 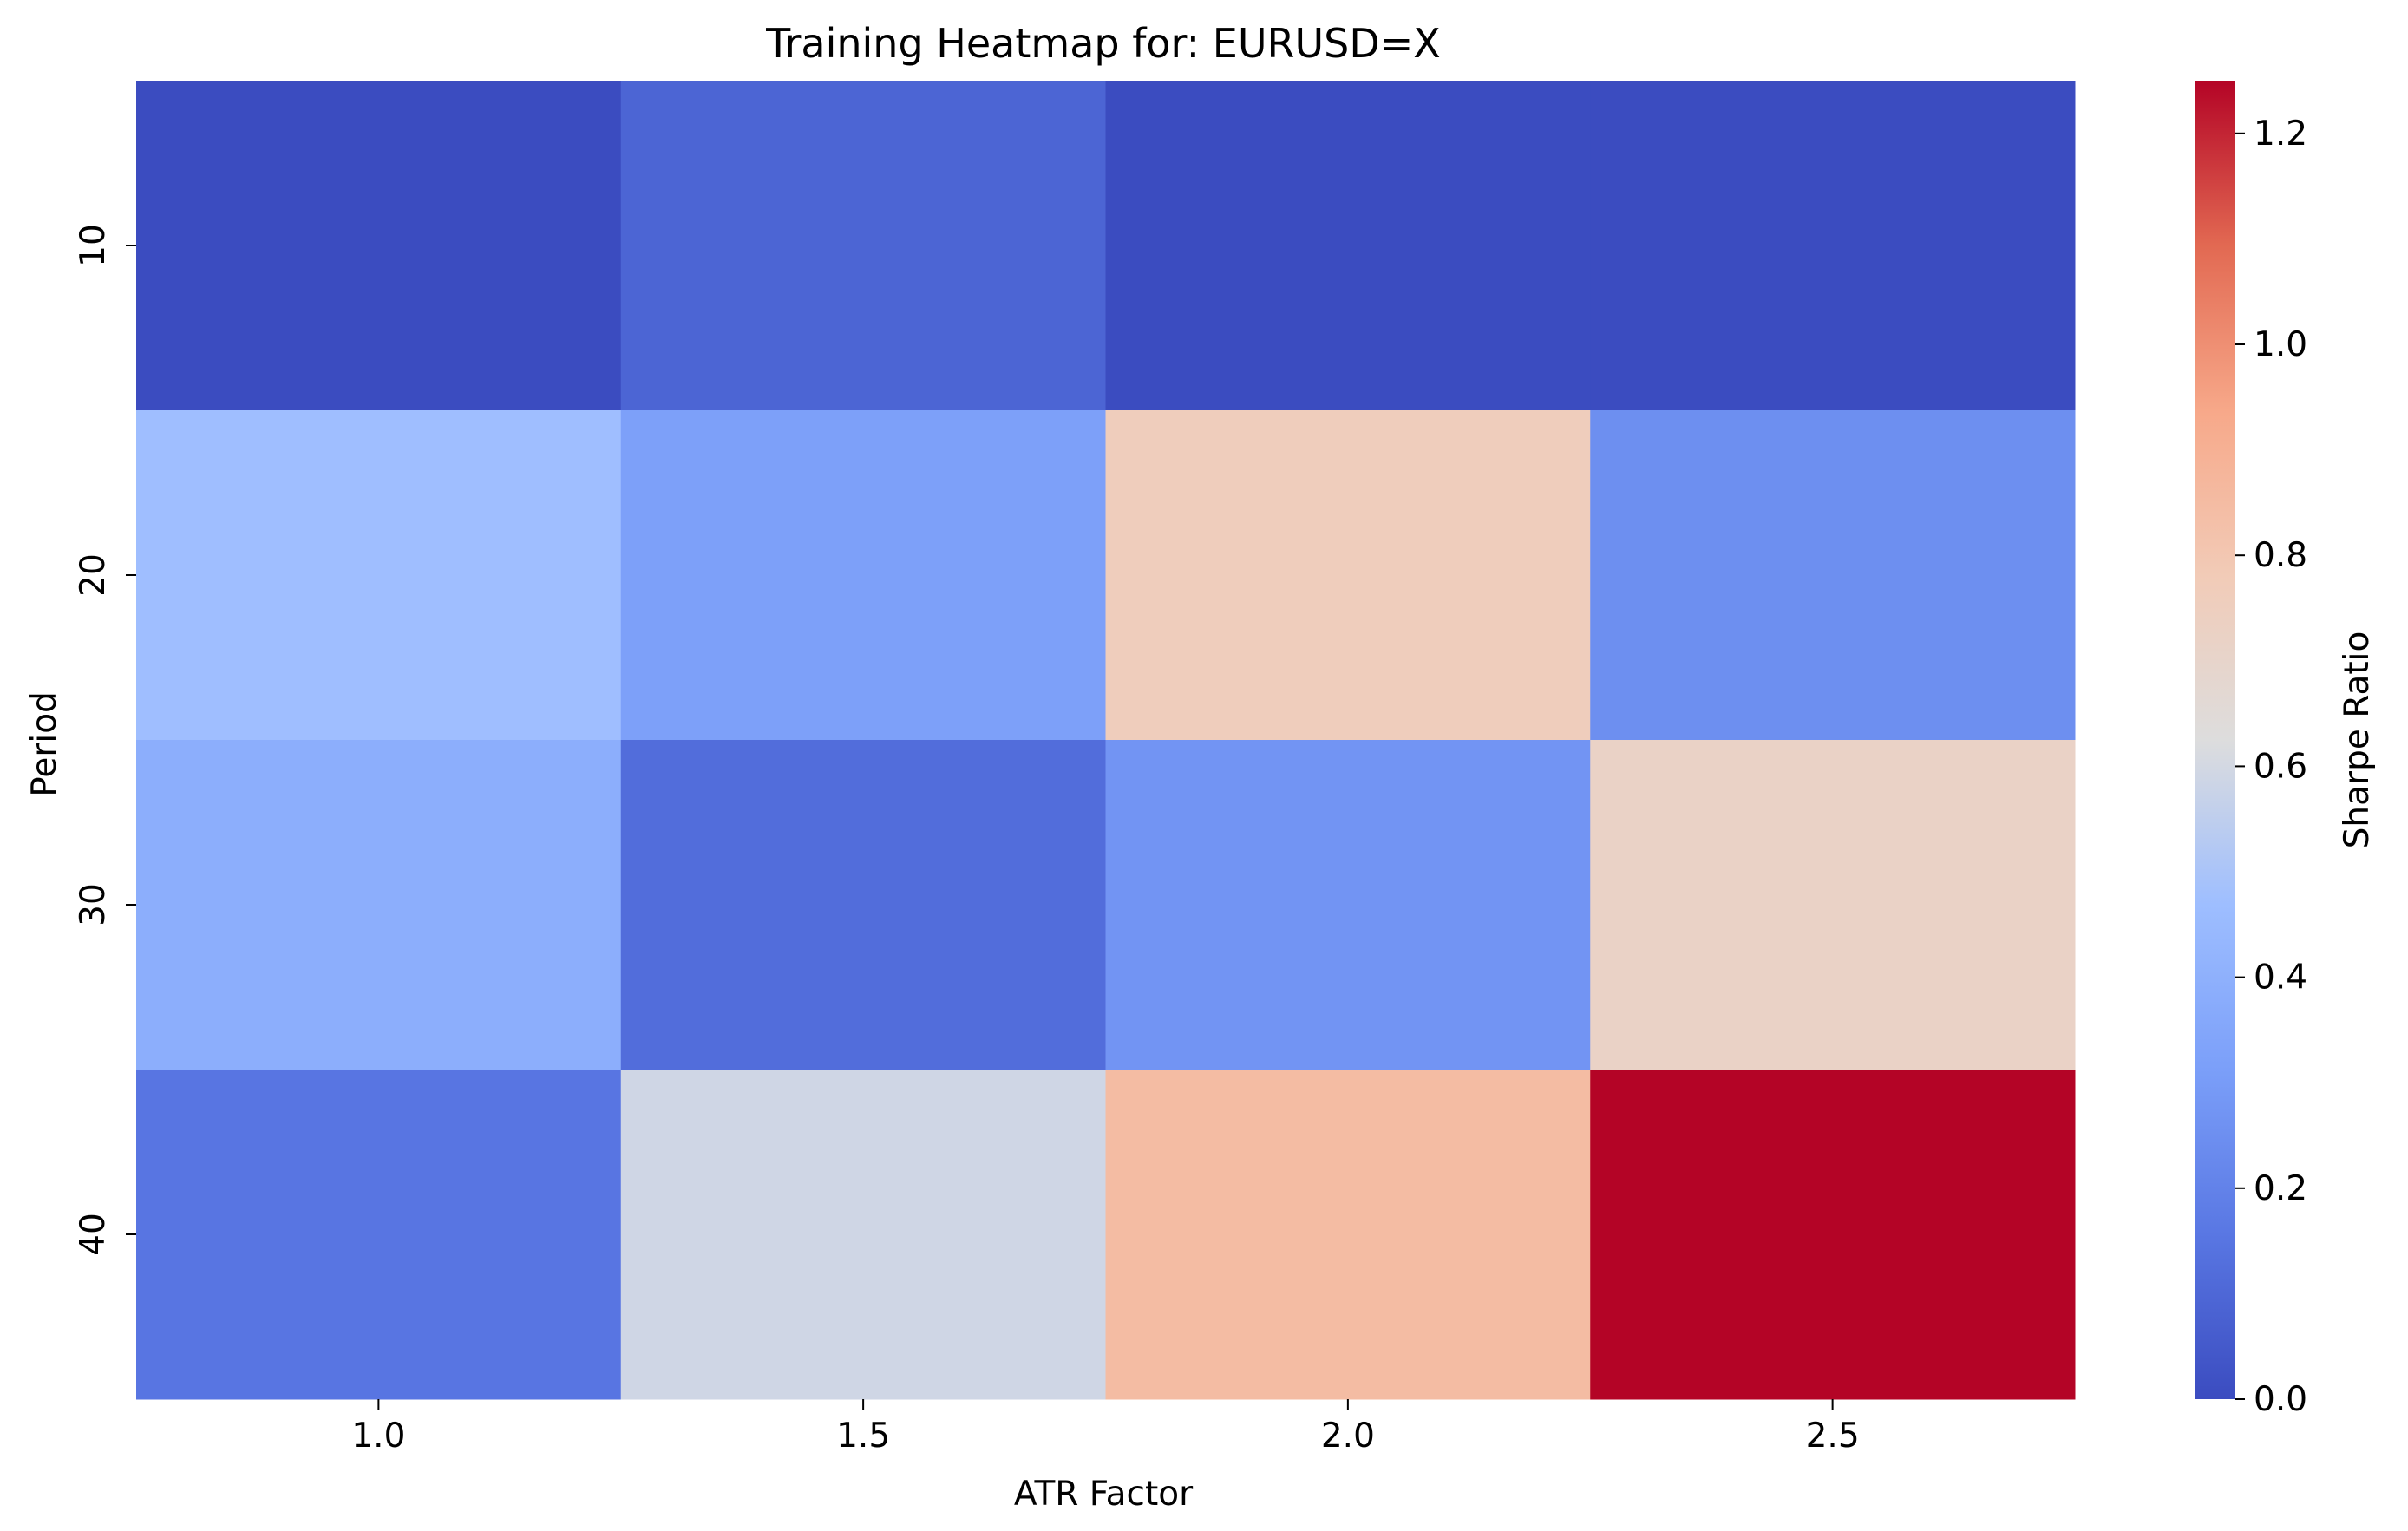 What do you see at coordinates (1833, 246) in the screenshot?
I see `heatmap-cell-r0-c3` at bounding box center [1833, 246].